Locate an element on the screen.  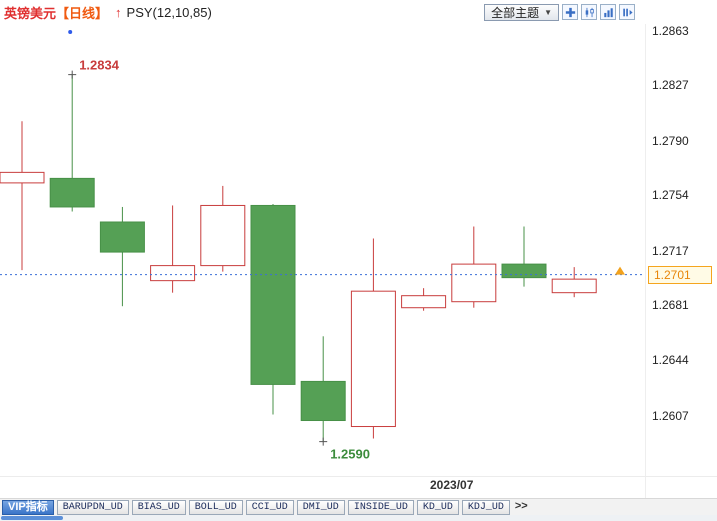
y-axis-label: 1.2644 is located at coordinates (670, 360).